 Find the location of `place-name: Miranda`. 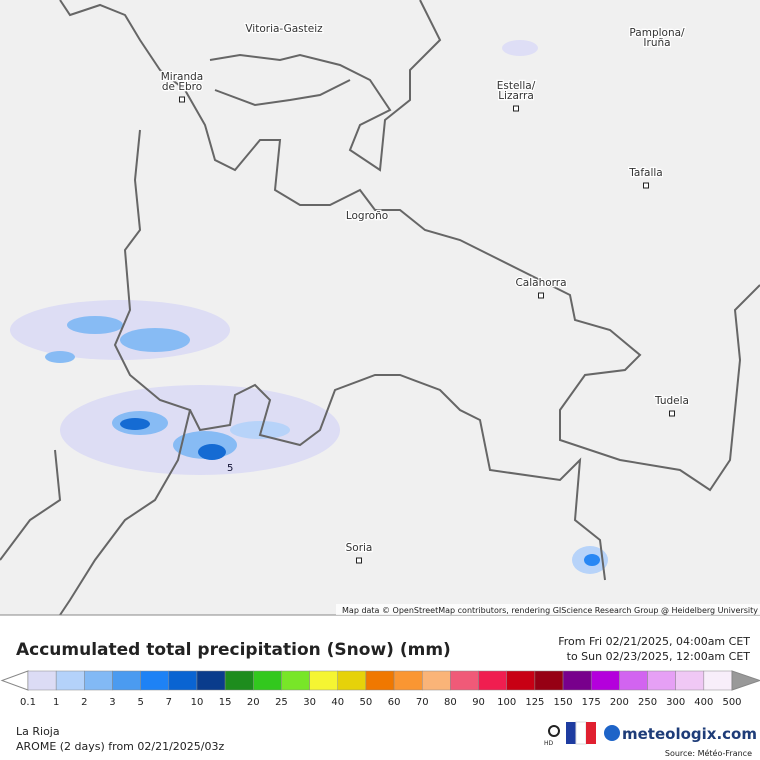

place-name: Miranda is located at coordinates (182, 77).